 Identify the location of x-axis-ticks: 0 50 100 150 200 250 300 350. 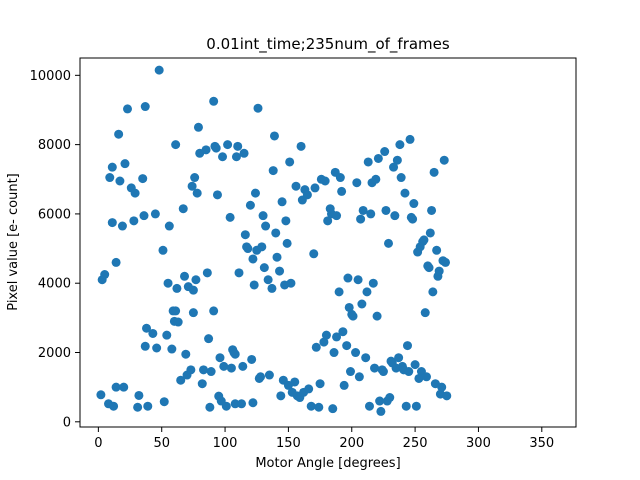
(324, 439).